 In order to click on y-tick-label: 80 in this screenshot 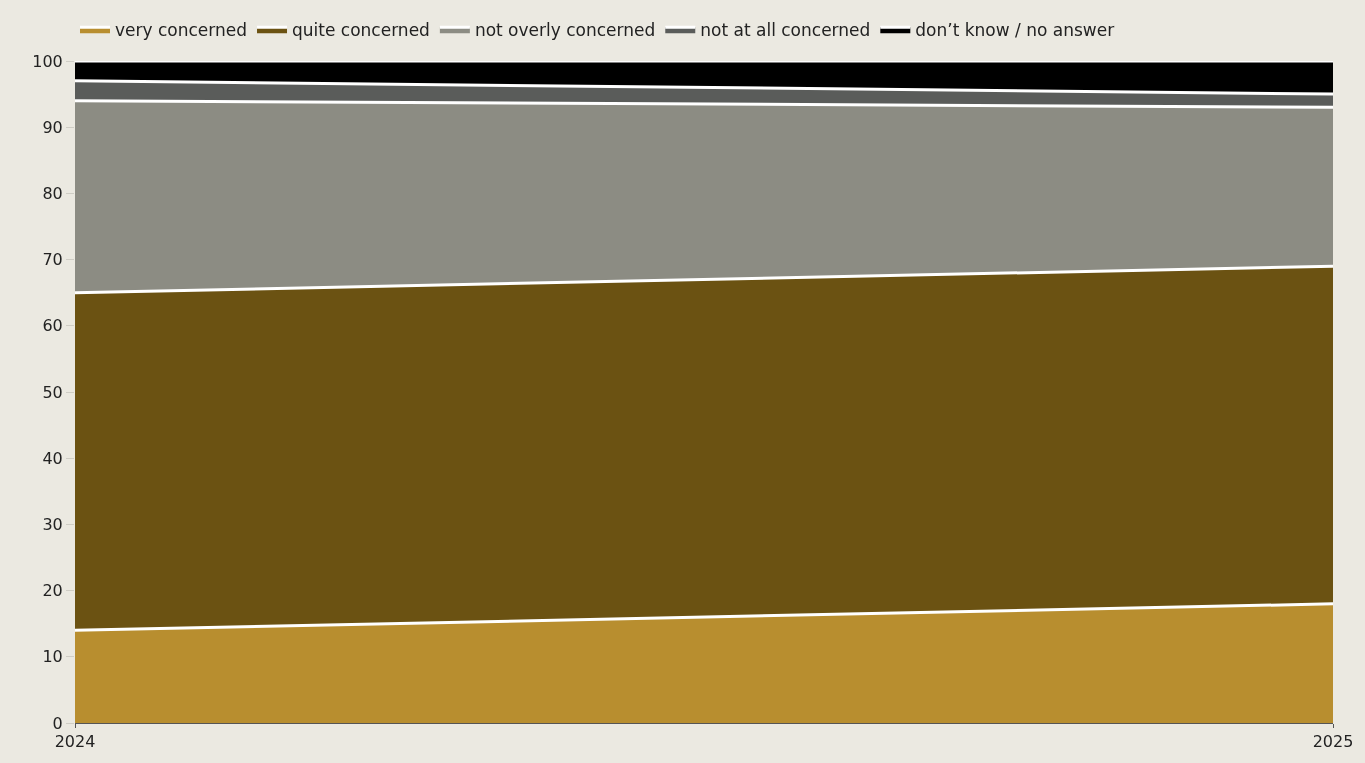, I will do `click(52, 193)`.